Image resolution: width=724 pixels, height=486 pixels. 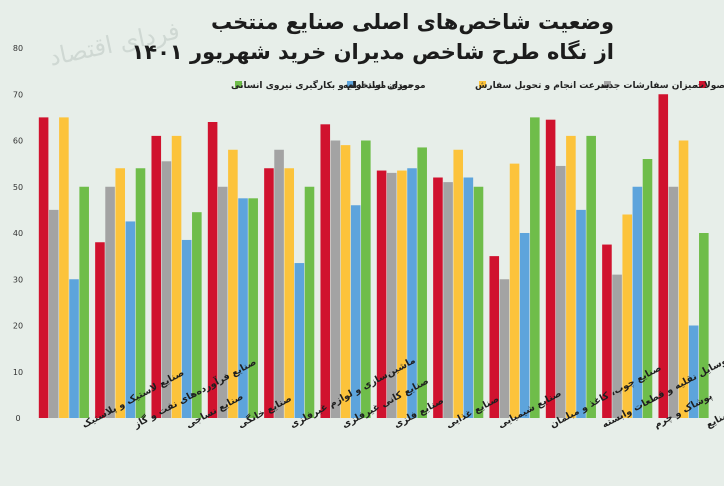 I want to click on y-axis: 0 10 20 30 40 50 60 70 80, so click(x=18, y=233).